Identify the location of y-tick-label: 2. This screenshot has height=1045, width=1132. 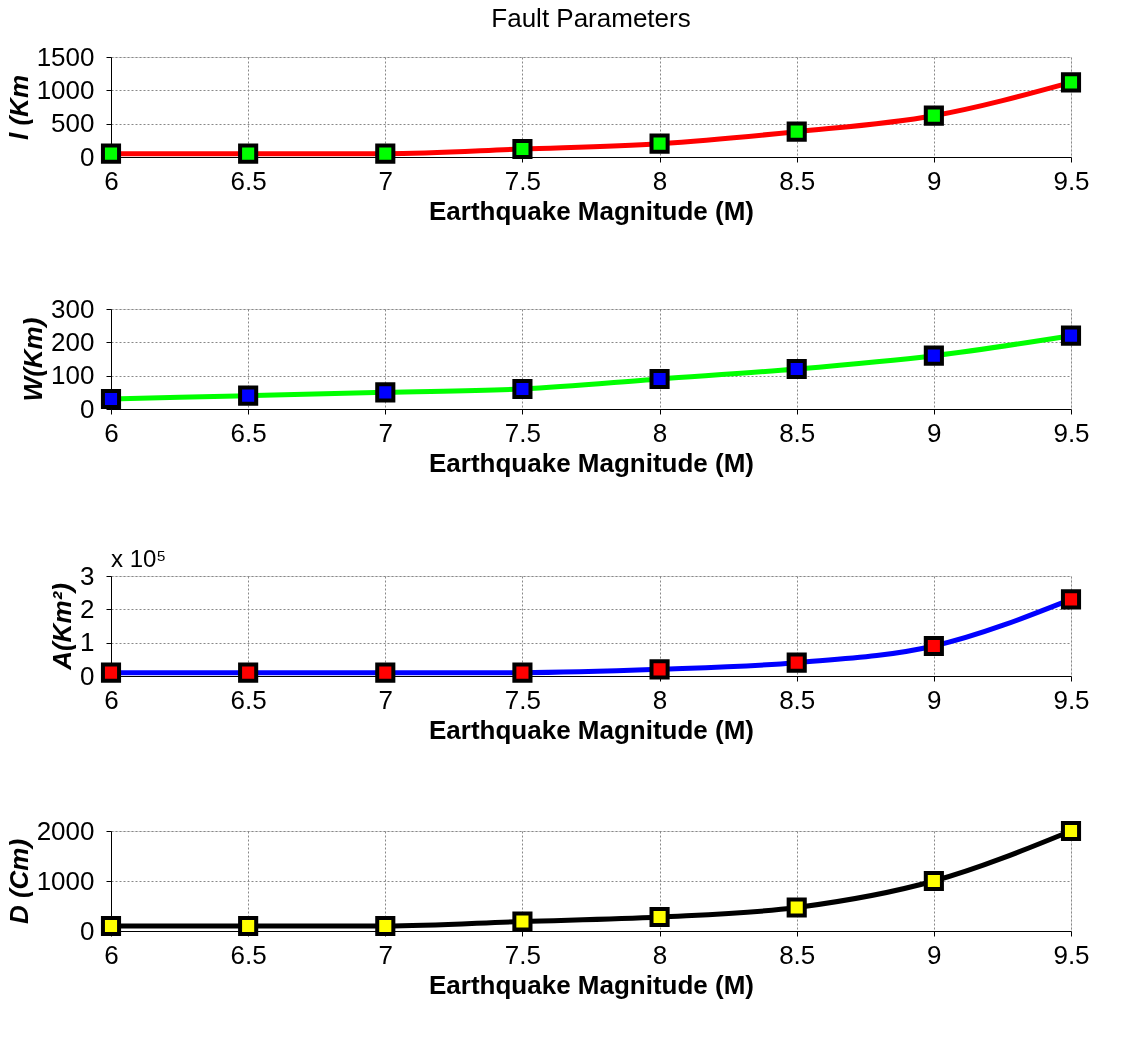
(87, 608).